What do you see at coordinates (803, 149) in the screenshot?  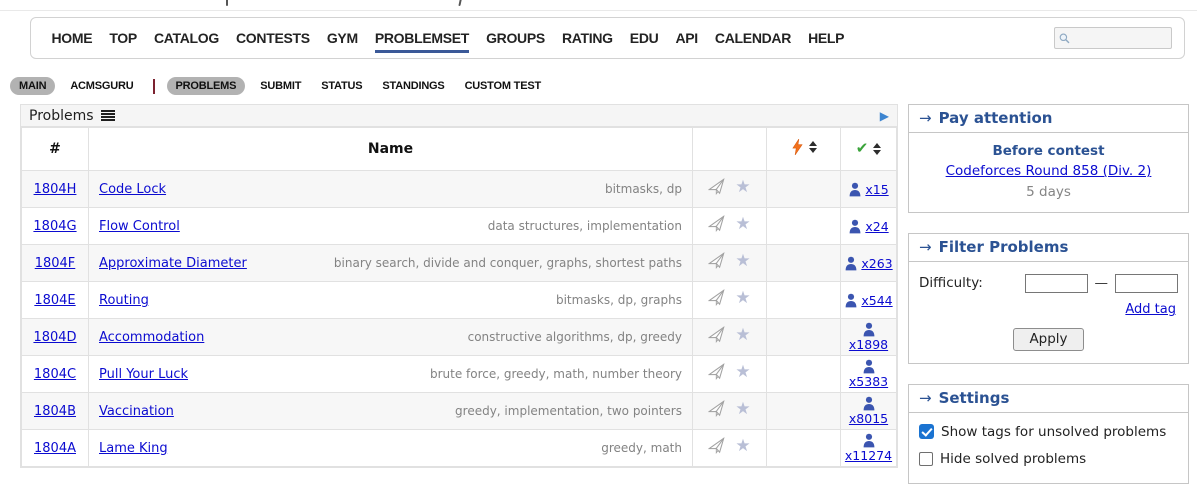 I see `col-header-difficulty` at bounding box center [803, 149].